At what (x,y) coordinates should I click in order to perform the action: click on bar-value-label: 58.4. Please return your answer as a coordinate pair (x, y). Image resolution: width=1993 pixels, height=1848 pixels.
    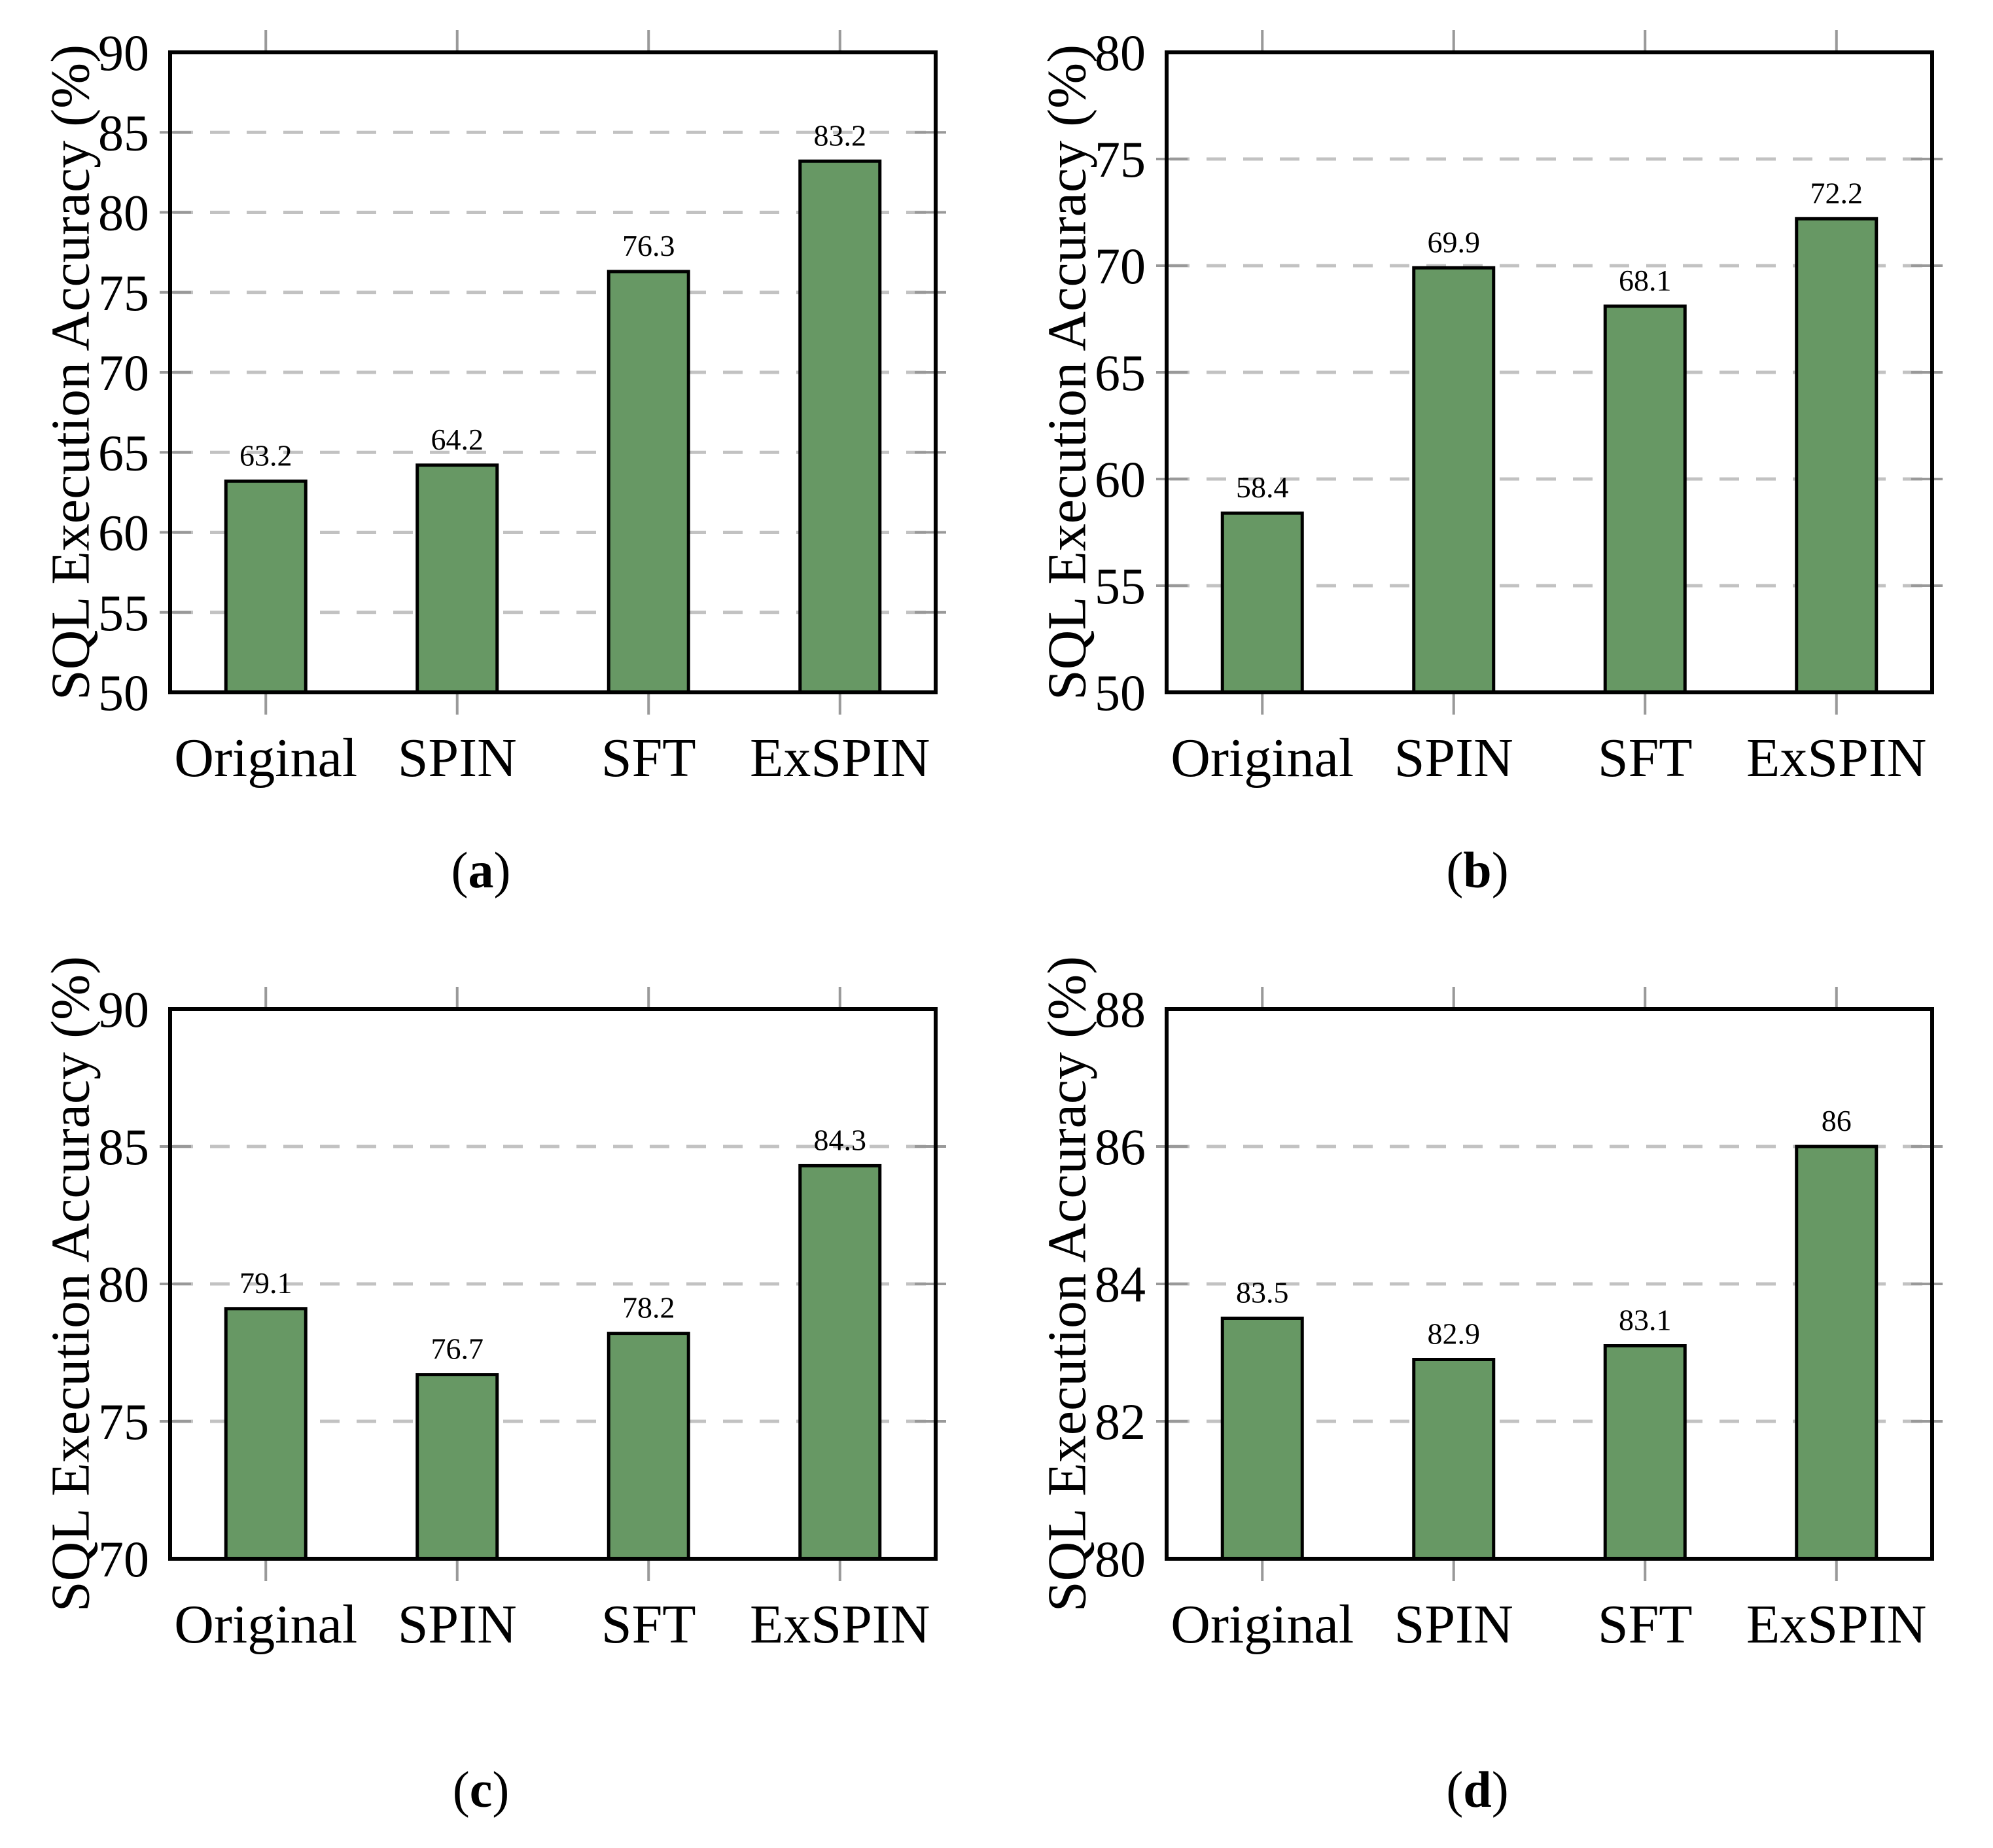
    Looking at the image, I should click on (1262, 487).